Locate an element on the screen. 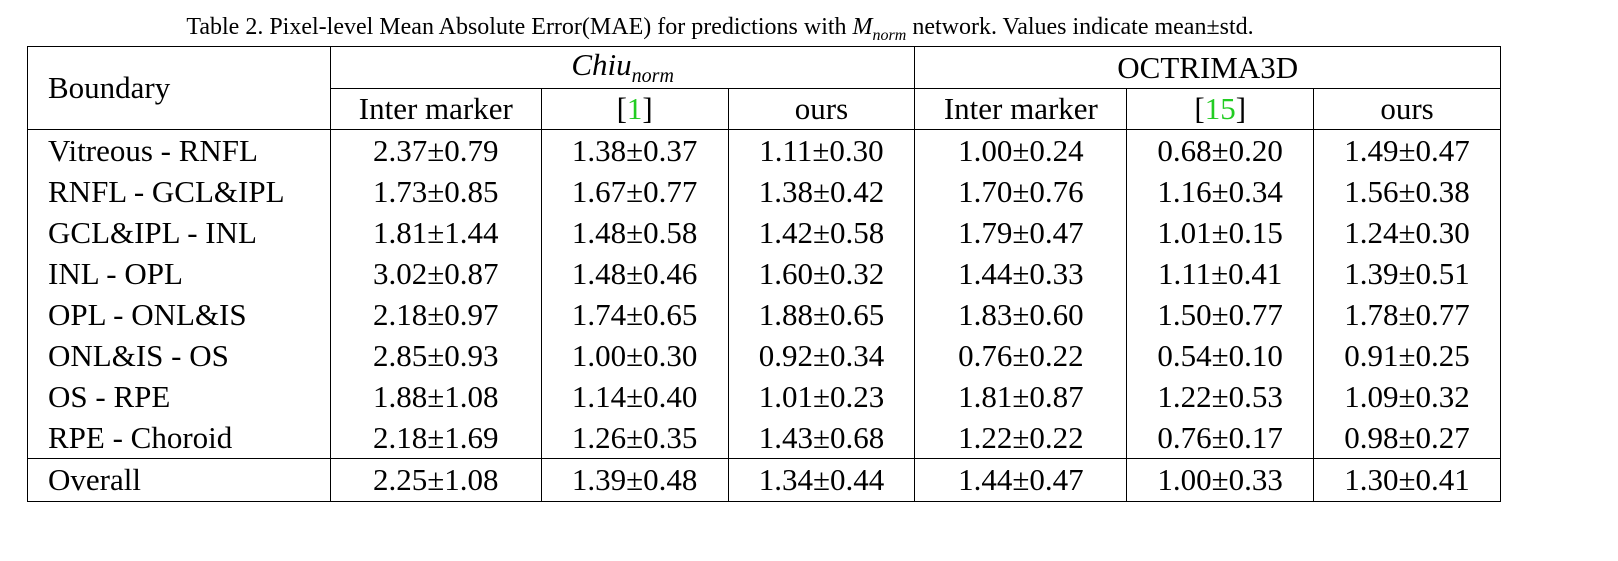 This screenshot has width=1618, height=561. cell-value: 3.02±0.87 is located at coordinates (435, 274).